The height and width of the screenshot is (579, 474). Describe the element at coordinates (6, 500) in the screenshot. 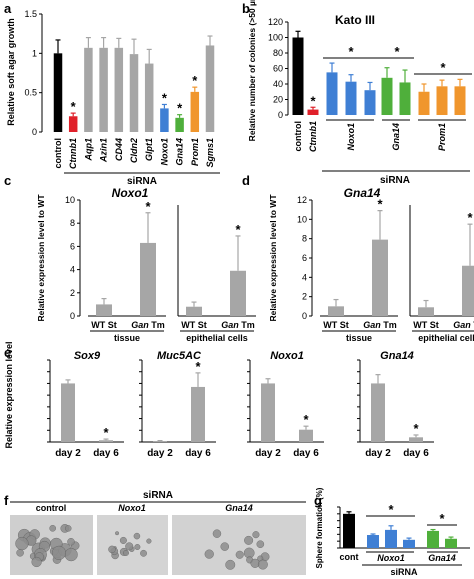

I see `panel-letter-f: f` at that location.